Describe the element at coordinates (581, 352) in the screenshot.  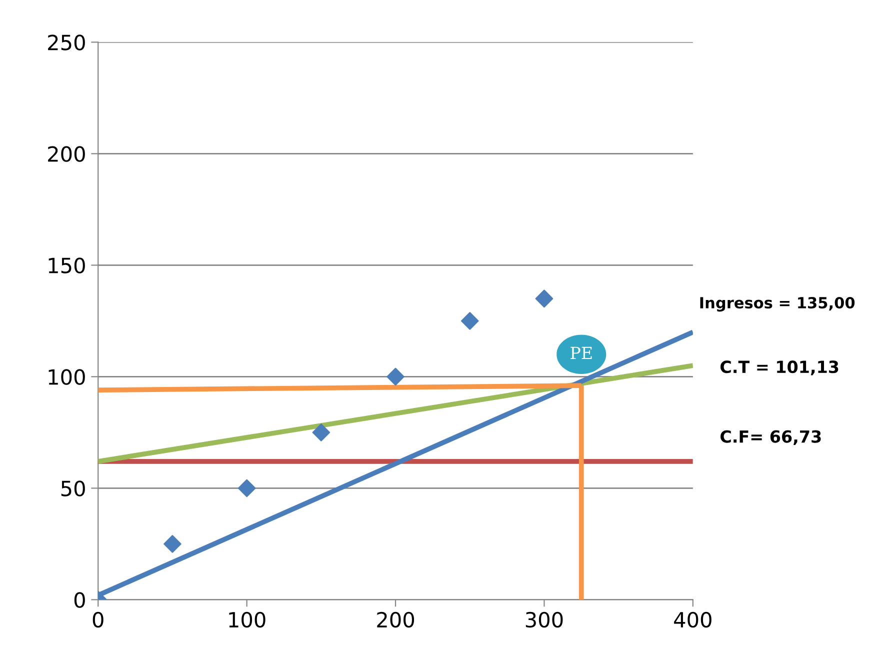
I see `annotation: PE` at that location.